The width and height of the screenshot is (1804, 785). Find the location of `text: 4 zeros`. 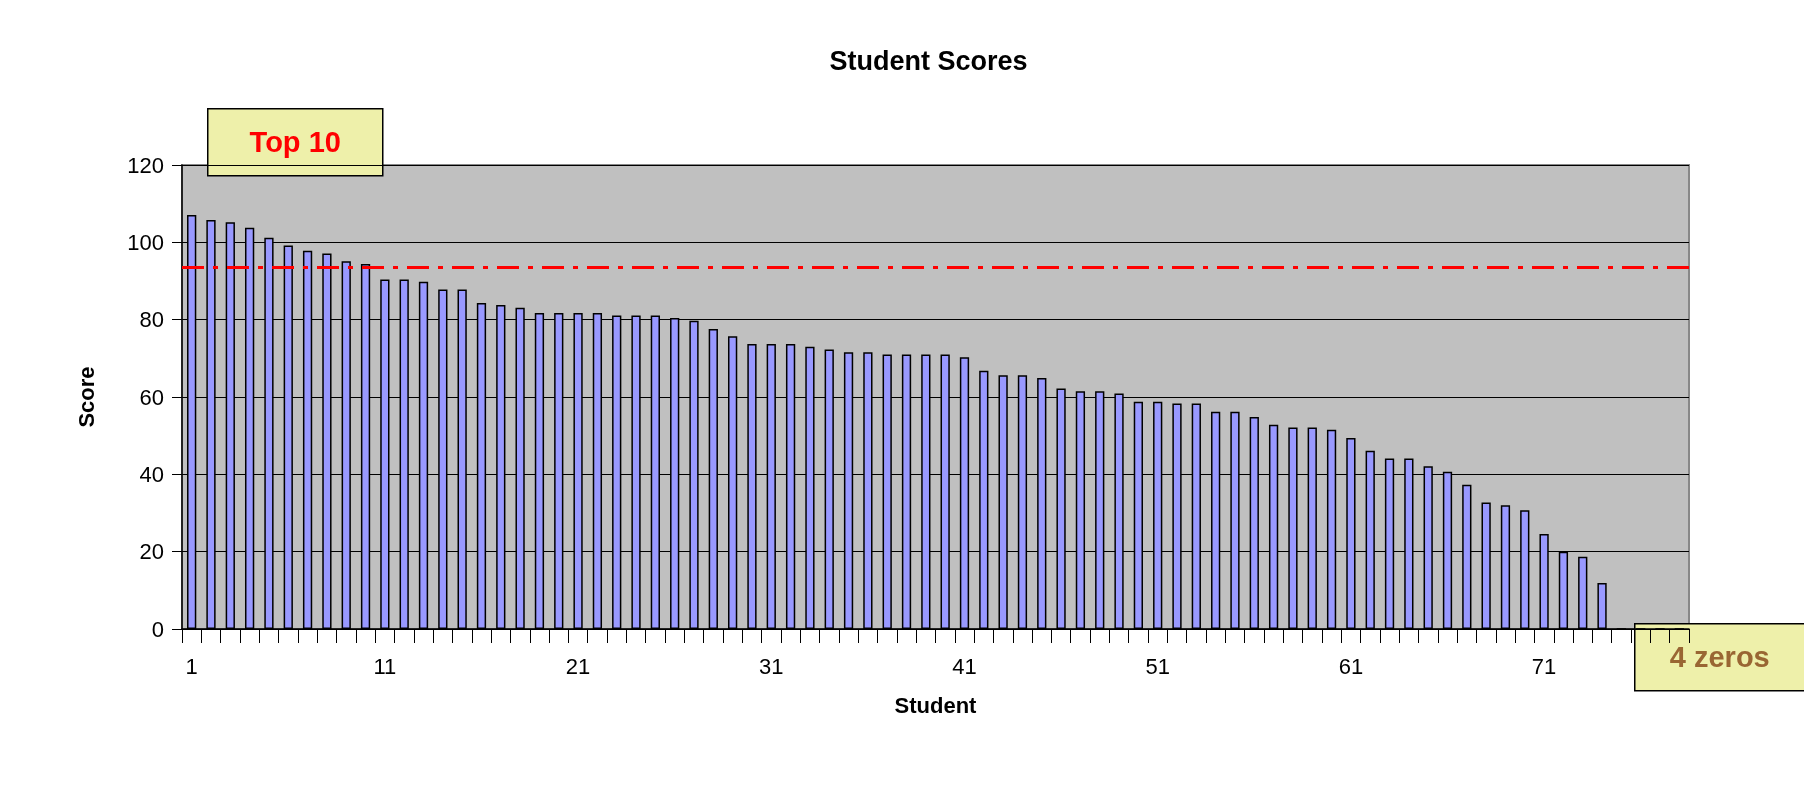

text: 4 zeros is located at coordinates (1719, 657).